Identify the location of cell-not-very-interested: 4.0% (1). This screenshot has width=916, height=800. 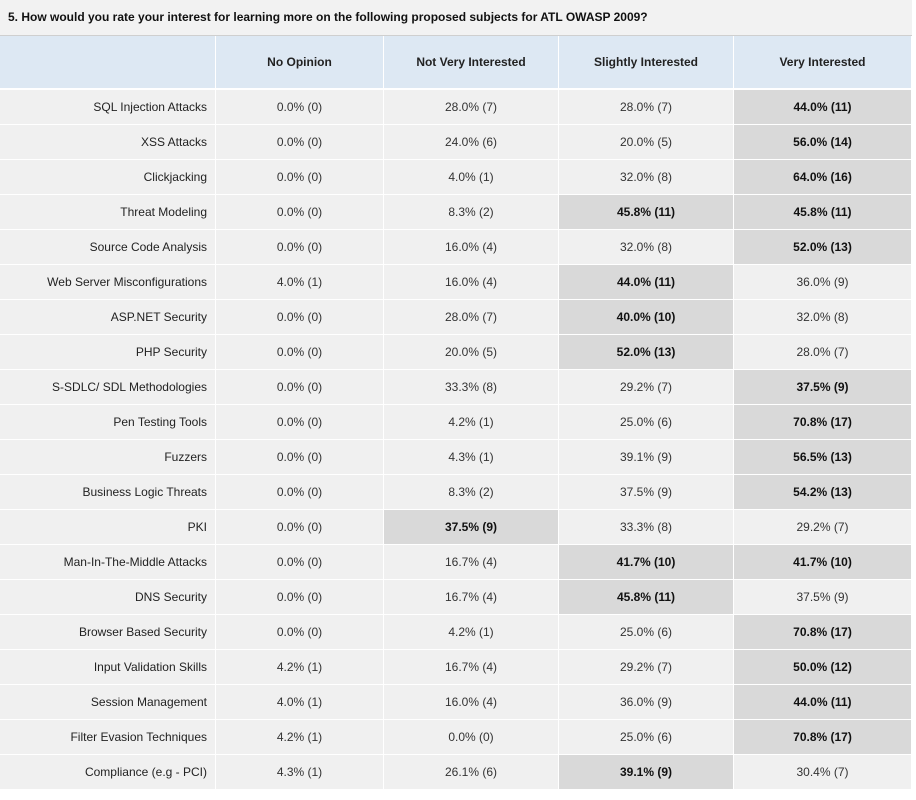
(471, 177).